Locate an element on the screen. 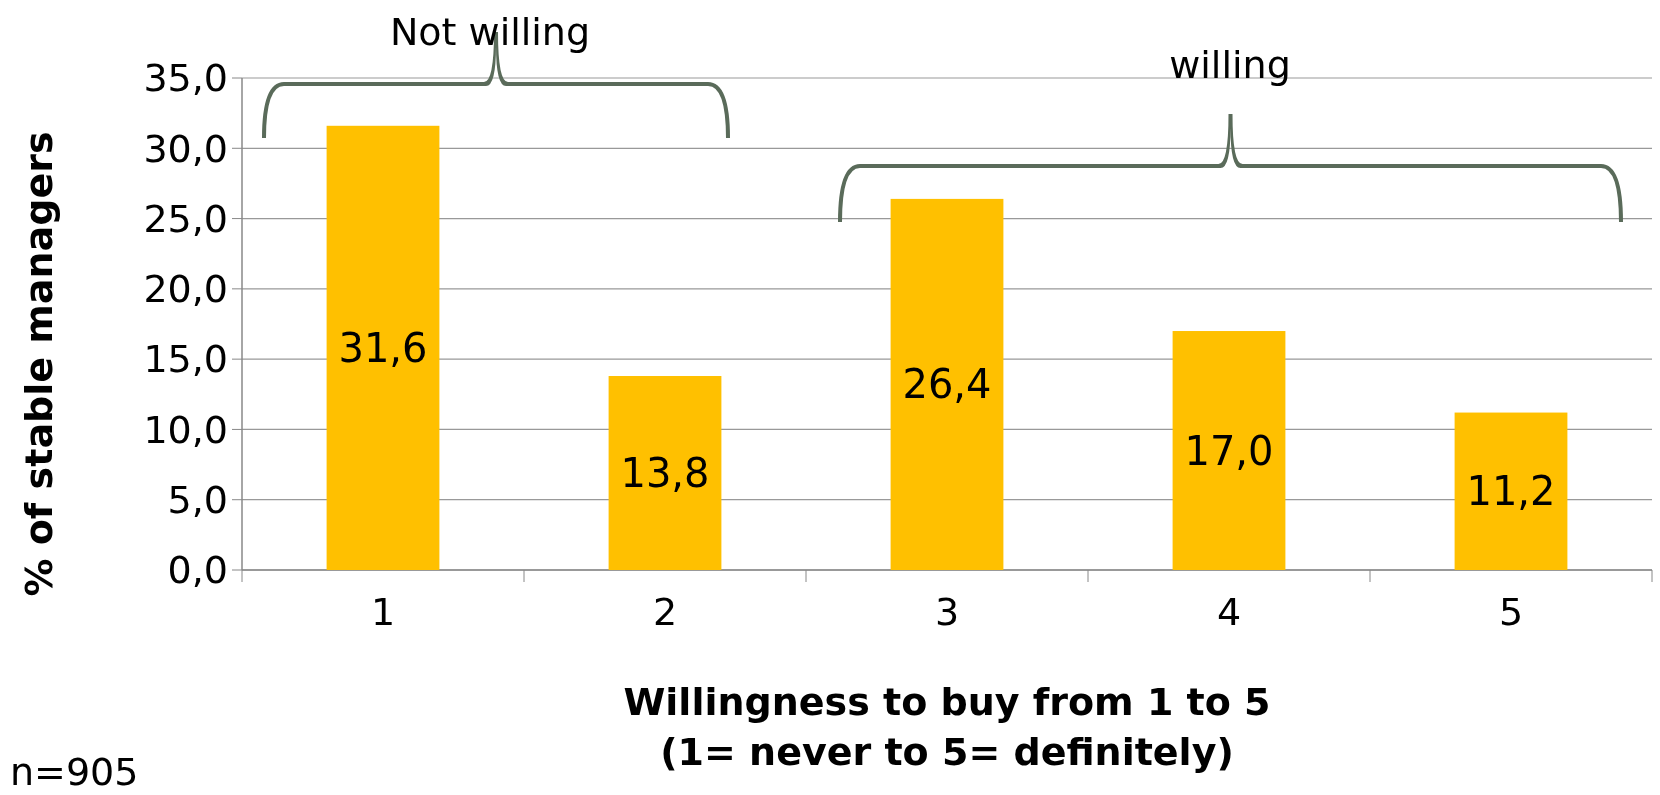 The height and width of the screenshot is (795, 1660). y-tick-label: 25,0 is located at coordinates (185, 218).